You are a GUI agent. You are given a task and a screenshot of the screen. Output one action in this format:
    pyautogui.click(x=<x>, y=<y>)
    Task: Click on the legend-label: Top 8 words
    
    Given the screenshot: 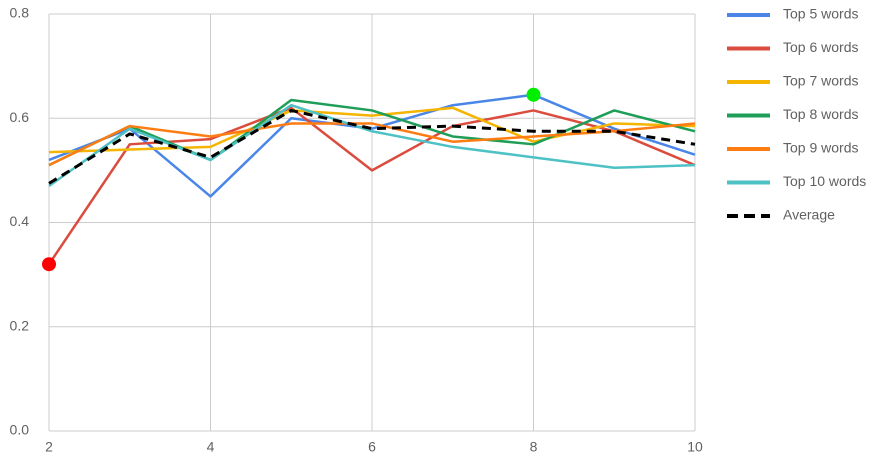 What is the action you would take?
    pyautogui.click(x=820, y=114)
    